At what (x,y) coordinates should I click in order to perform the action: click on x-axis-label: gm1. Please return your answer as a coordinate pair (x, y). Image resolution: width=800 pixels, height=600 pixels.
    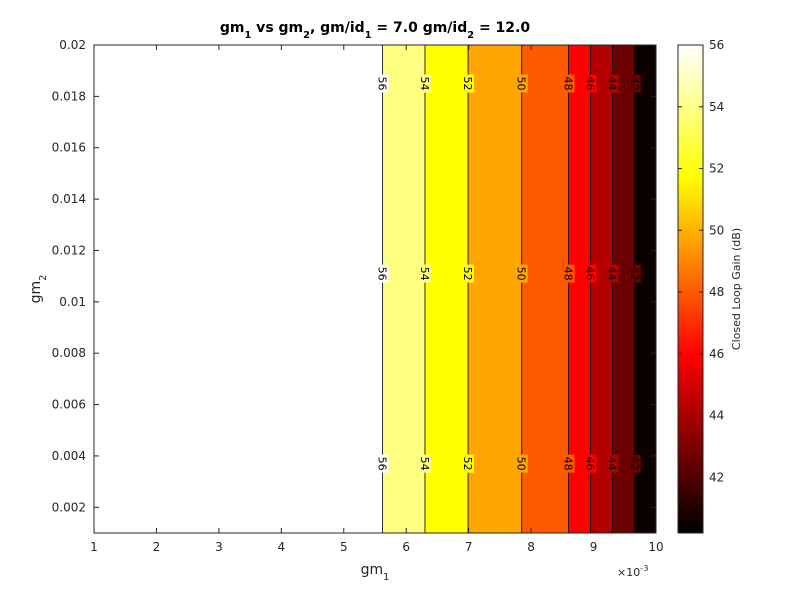
    Looking at the image, I should click on (375, 572).